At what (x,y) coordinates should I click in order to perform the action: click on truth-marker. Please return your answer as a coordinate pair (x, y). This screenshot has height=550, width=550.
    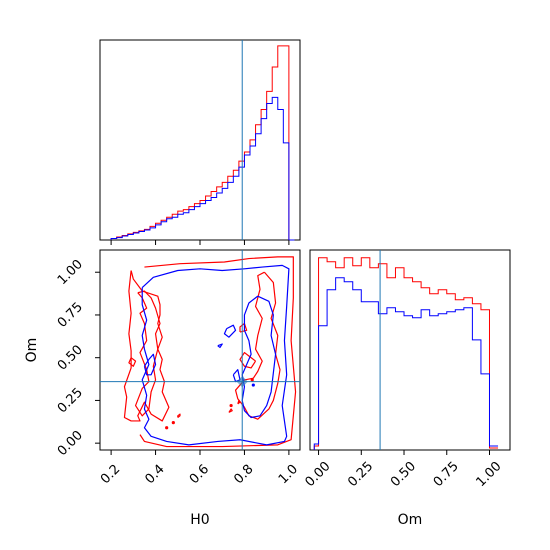
    Looking at the image, I should click on (242, 381).